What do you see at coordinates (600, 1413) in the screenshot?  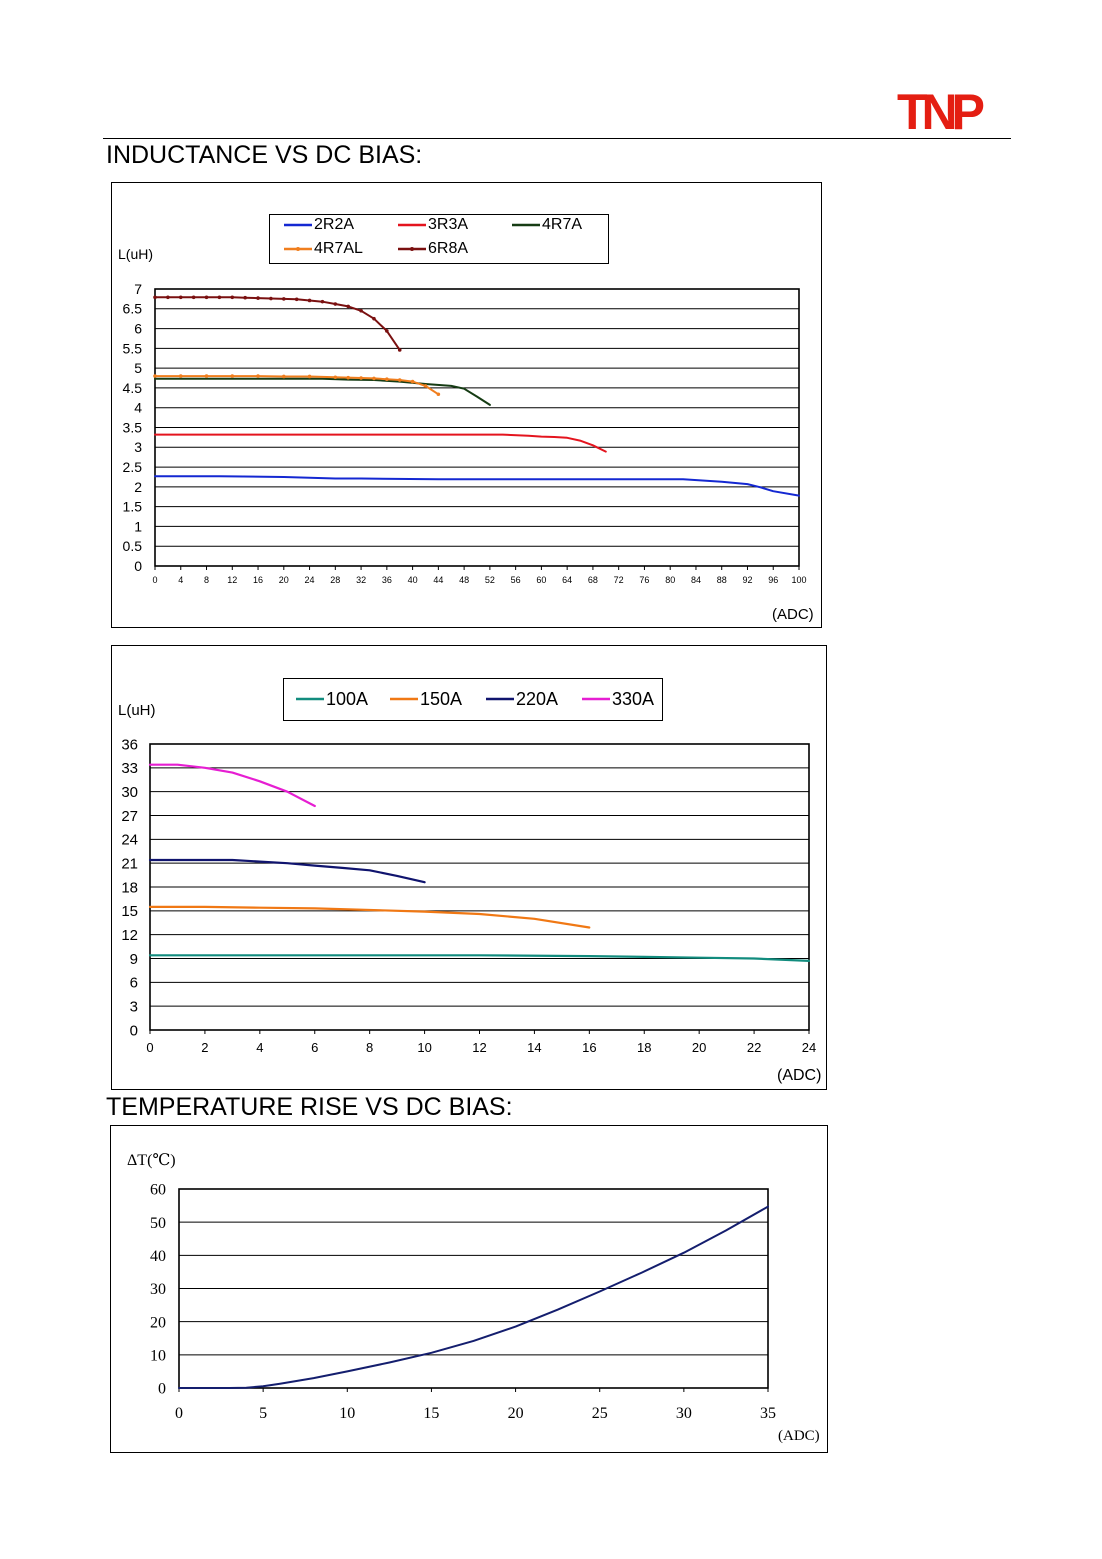 I see `chart3-x-tick-label: 25` at bounding box center [600, 1413].